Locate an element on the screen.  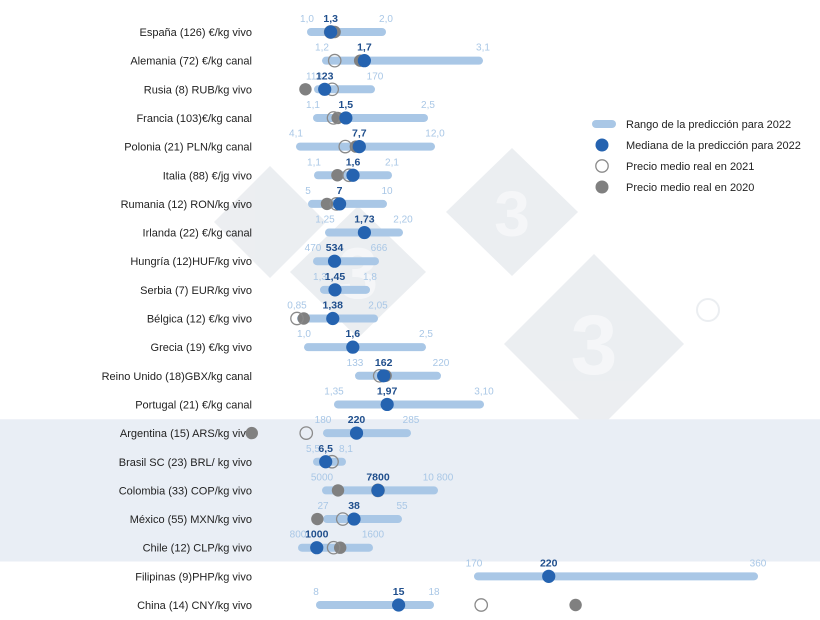
category-label: Chile (12) CLP/kg vivo is located at coordinates (197, 549).